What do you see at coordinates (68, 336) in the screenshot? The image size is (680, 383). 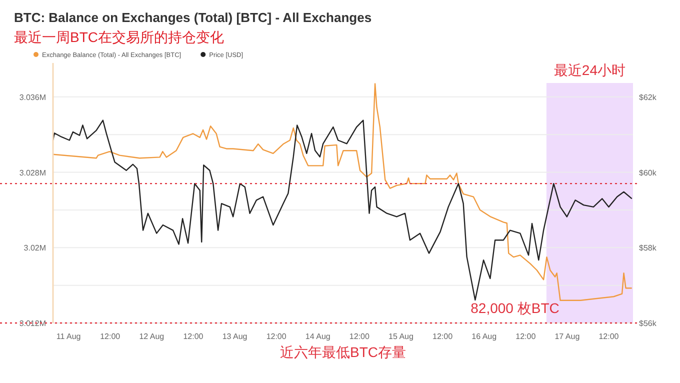 I see `x-tick-label: 11 Aug` at bounding box center [68, 336].